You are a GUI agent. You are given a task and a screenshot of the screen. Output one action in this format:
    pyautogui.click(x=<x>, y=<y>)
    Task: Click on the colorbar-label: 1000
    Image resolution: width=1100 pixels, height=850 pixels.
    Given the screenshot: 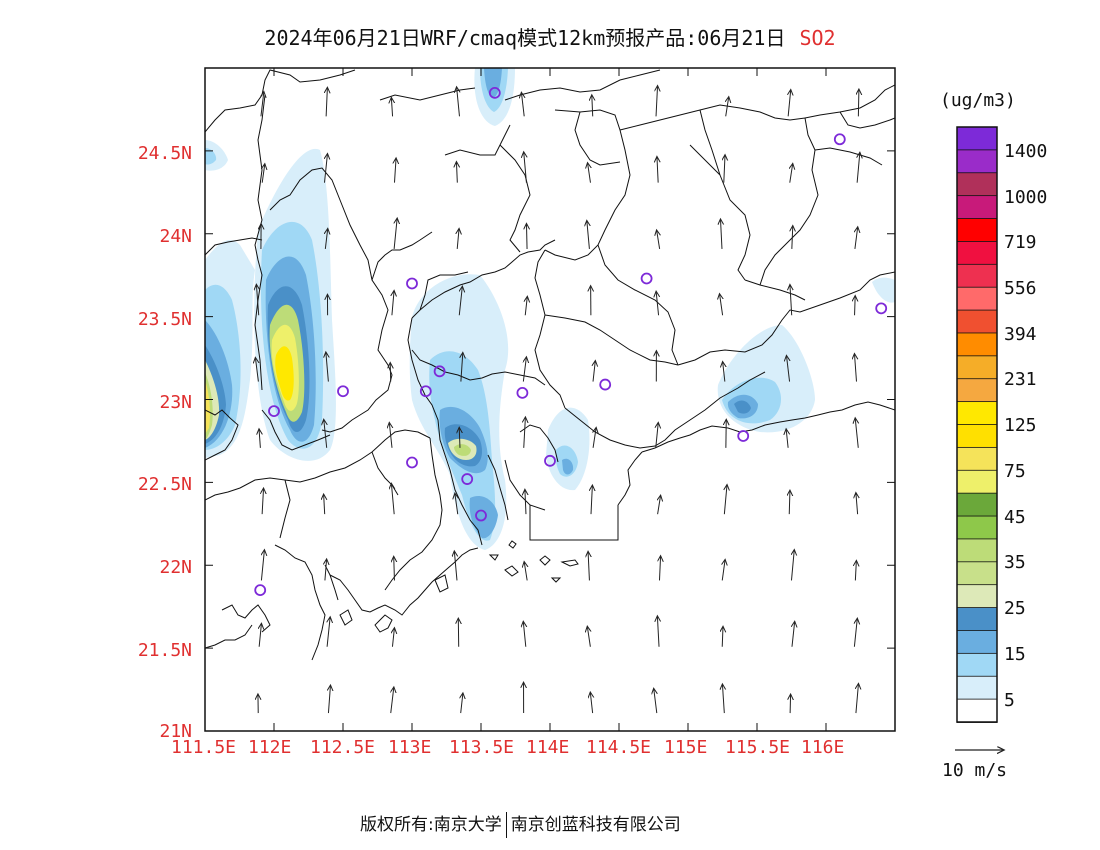 What is the action you would take?
    pyautogui.click(x=1026, y=197)
    